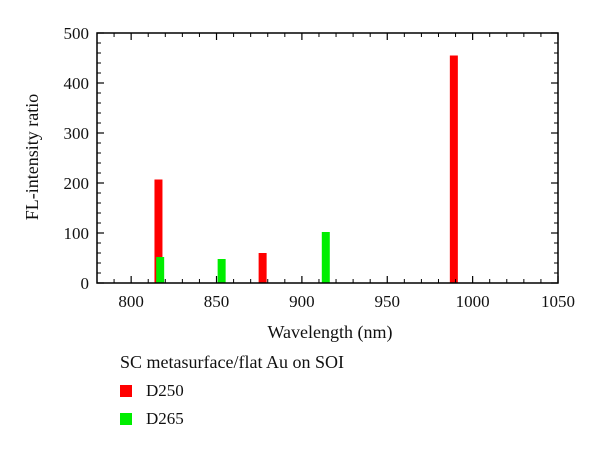  What do you see at coordinates (77, 233) in the screenshot?
I see `y-tick-label-100: 100` at bounding box center [77, 233].